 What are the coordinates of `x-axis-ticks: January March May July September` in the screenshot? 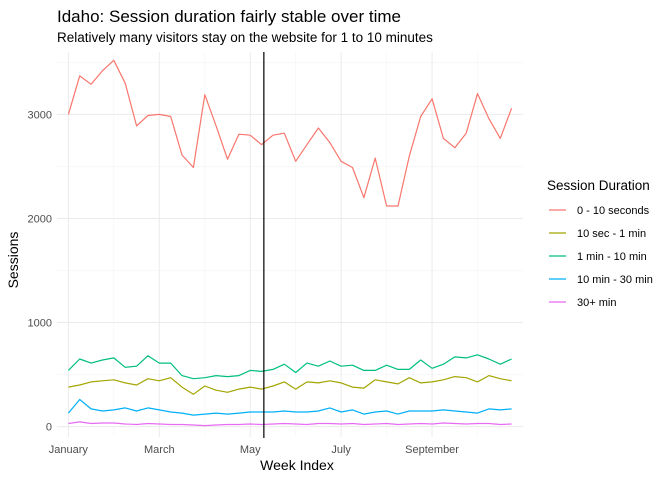 It's located at (254, 450).